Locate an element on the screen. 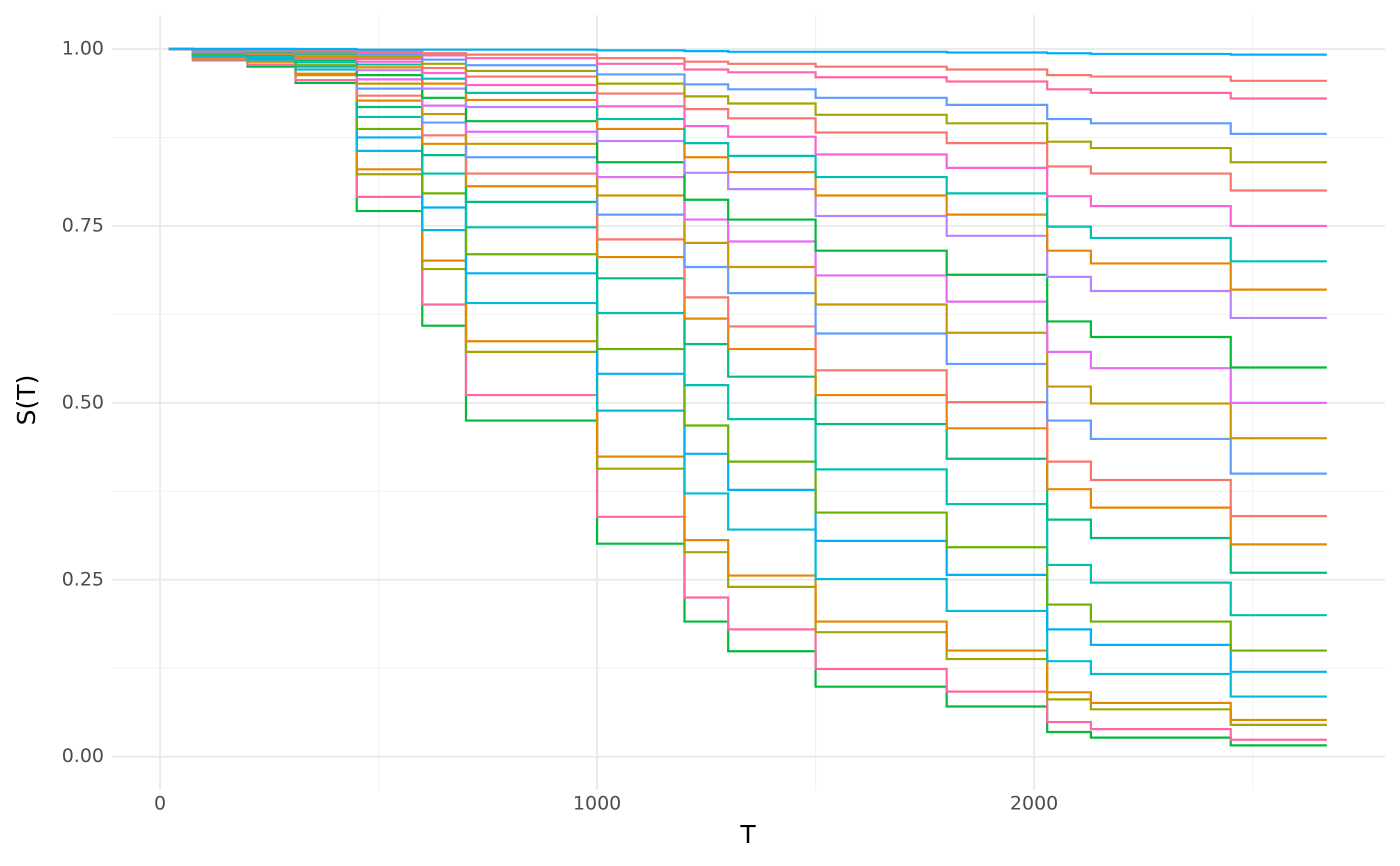  y-tick-label: 1.00 is located at coordinates (83, 48).